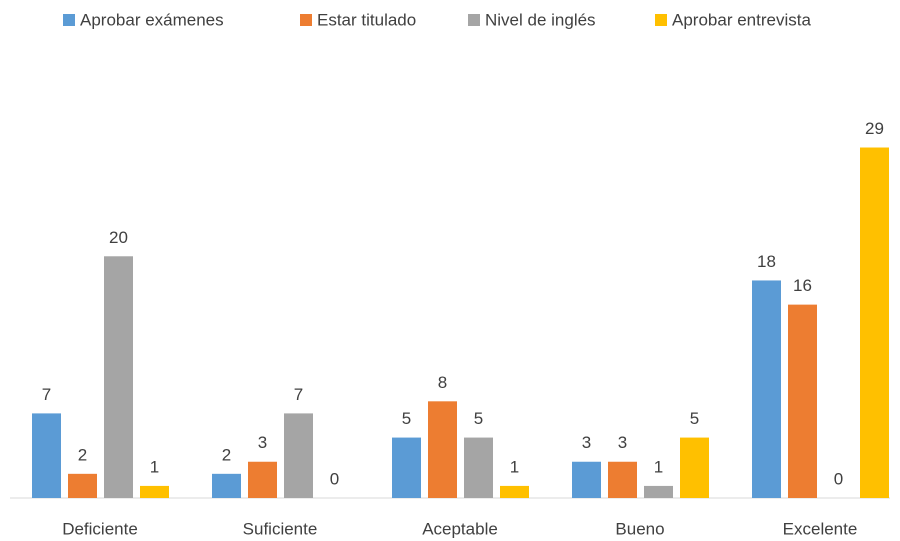 The width and height of the screenshot is (900, 541). Describe the element at coordinates (152, 19) in the screenshot. I see `legend-label: Aprobar exámenes` at that location.